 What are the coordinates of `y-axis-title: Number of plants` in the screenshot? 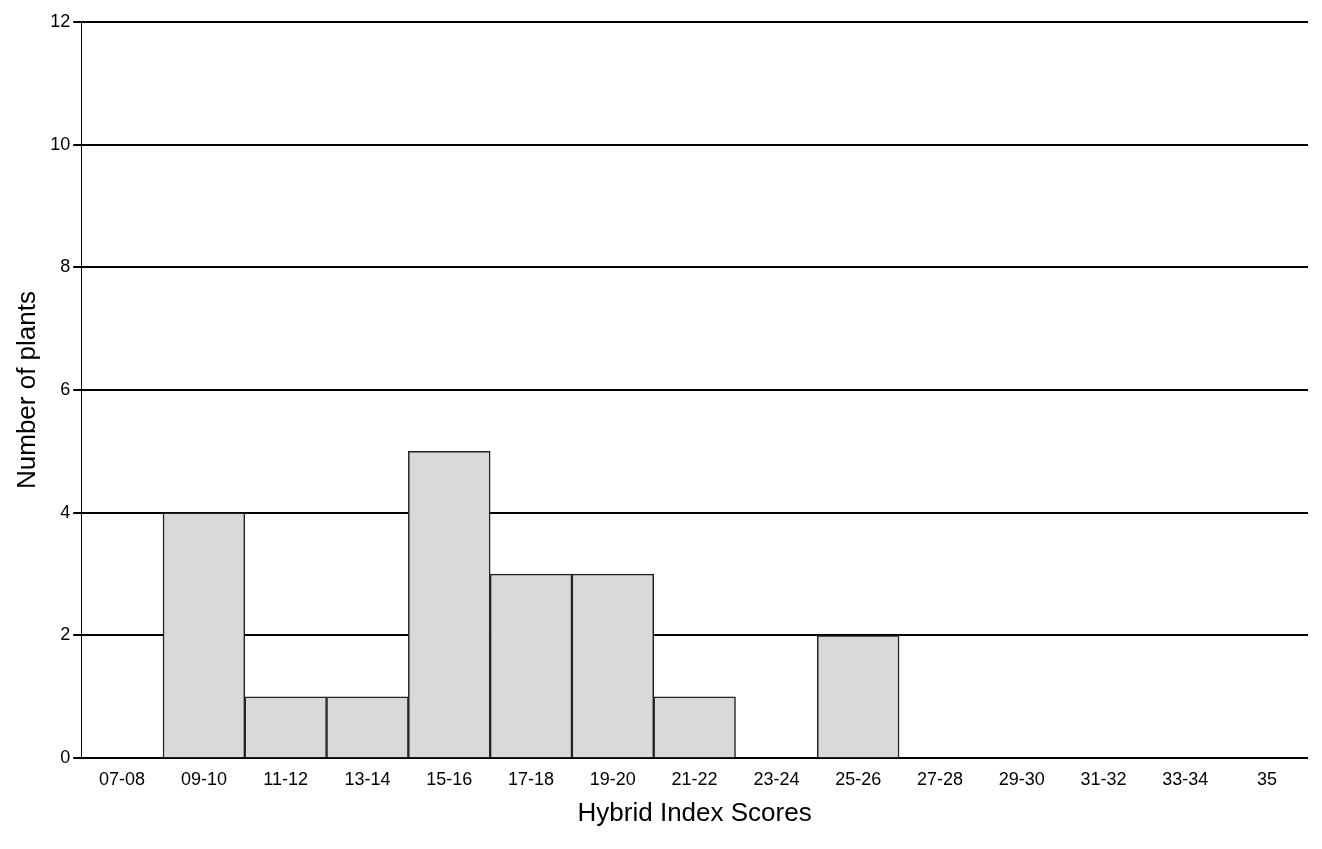 It's located at (25, 390).